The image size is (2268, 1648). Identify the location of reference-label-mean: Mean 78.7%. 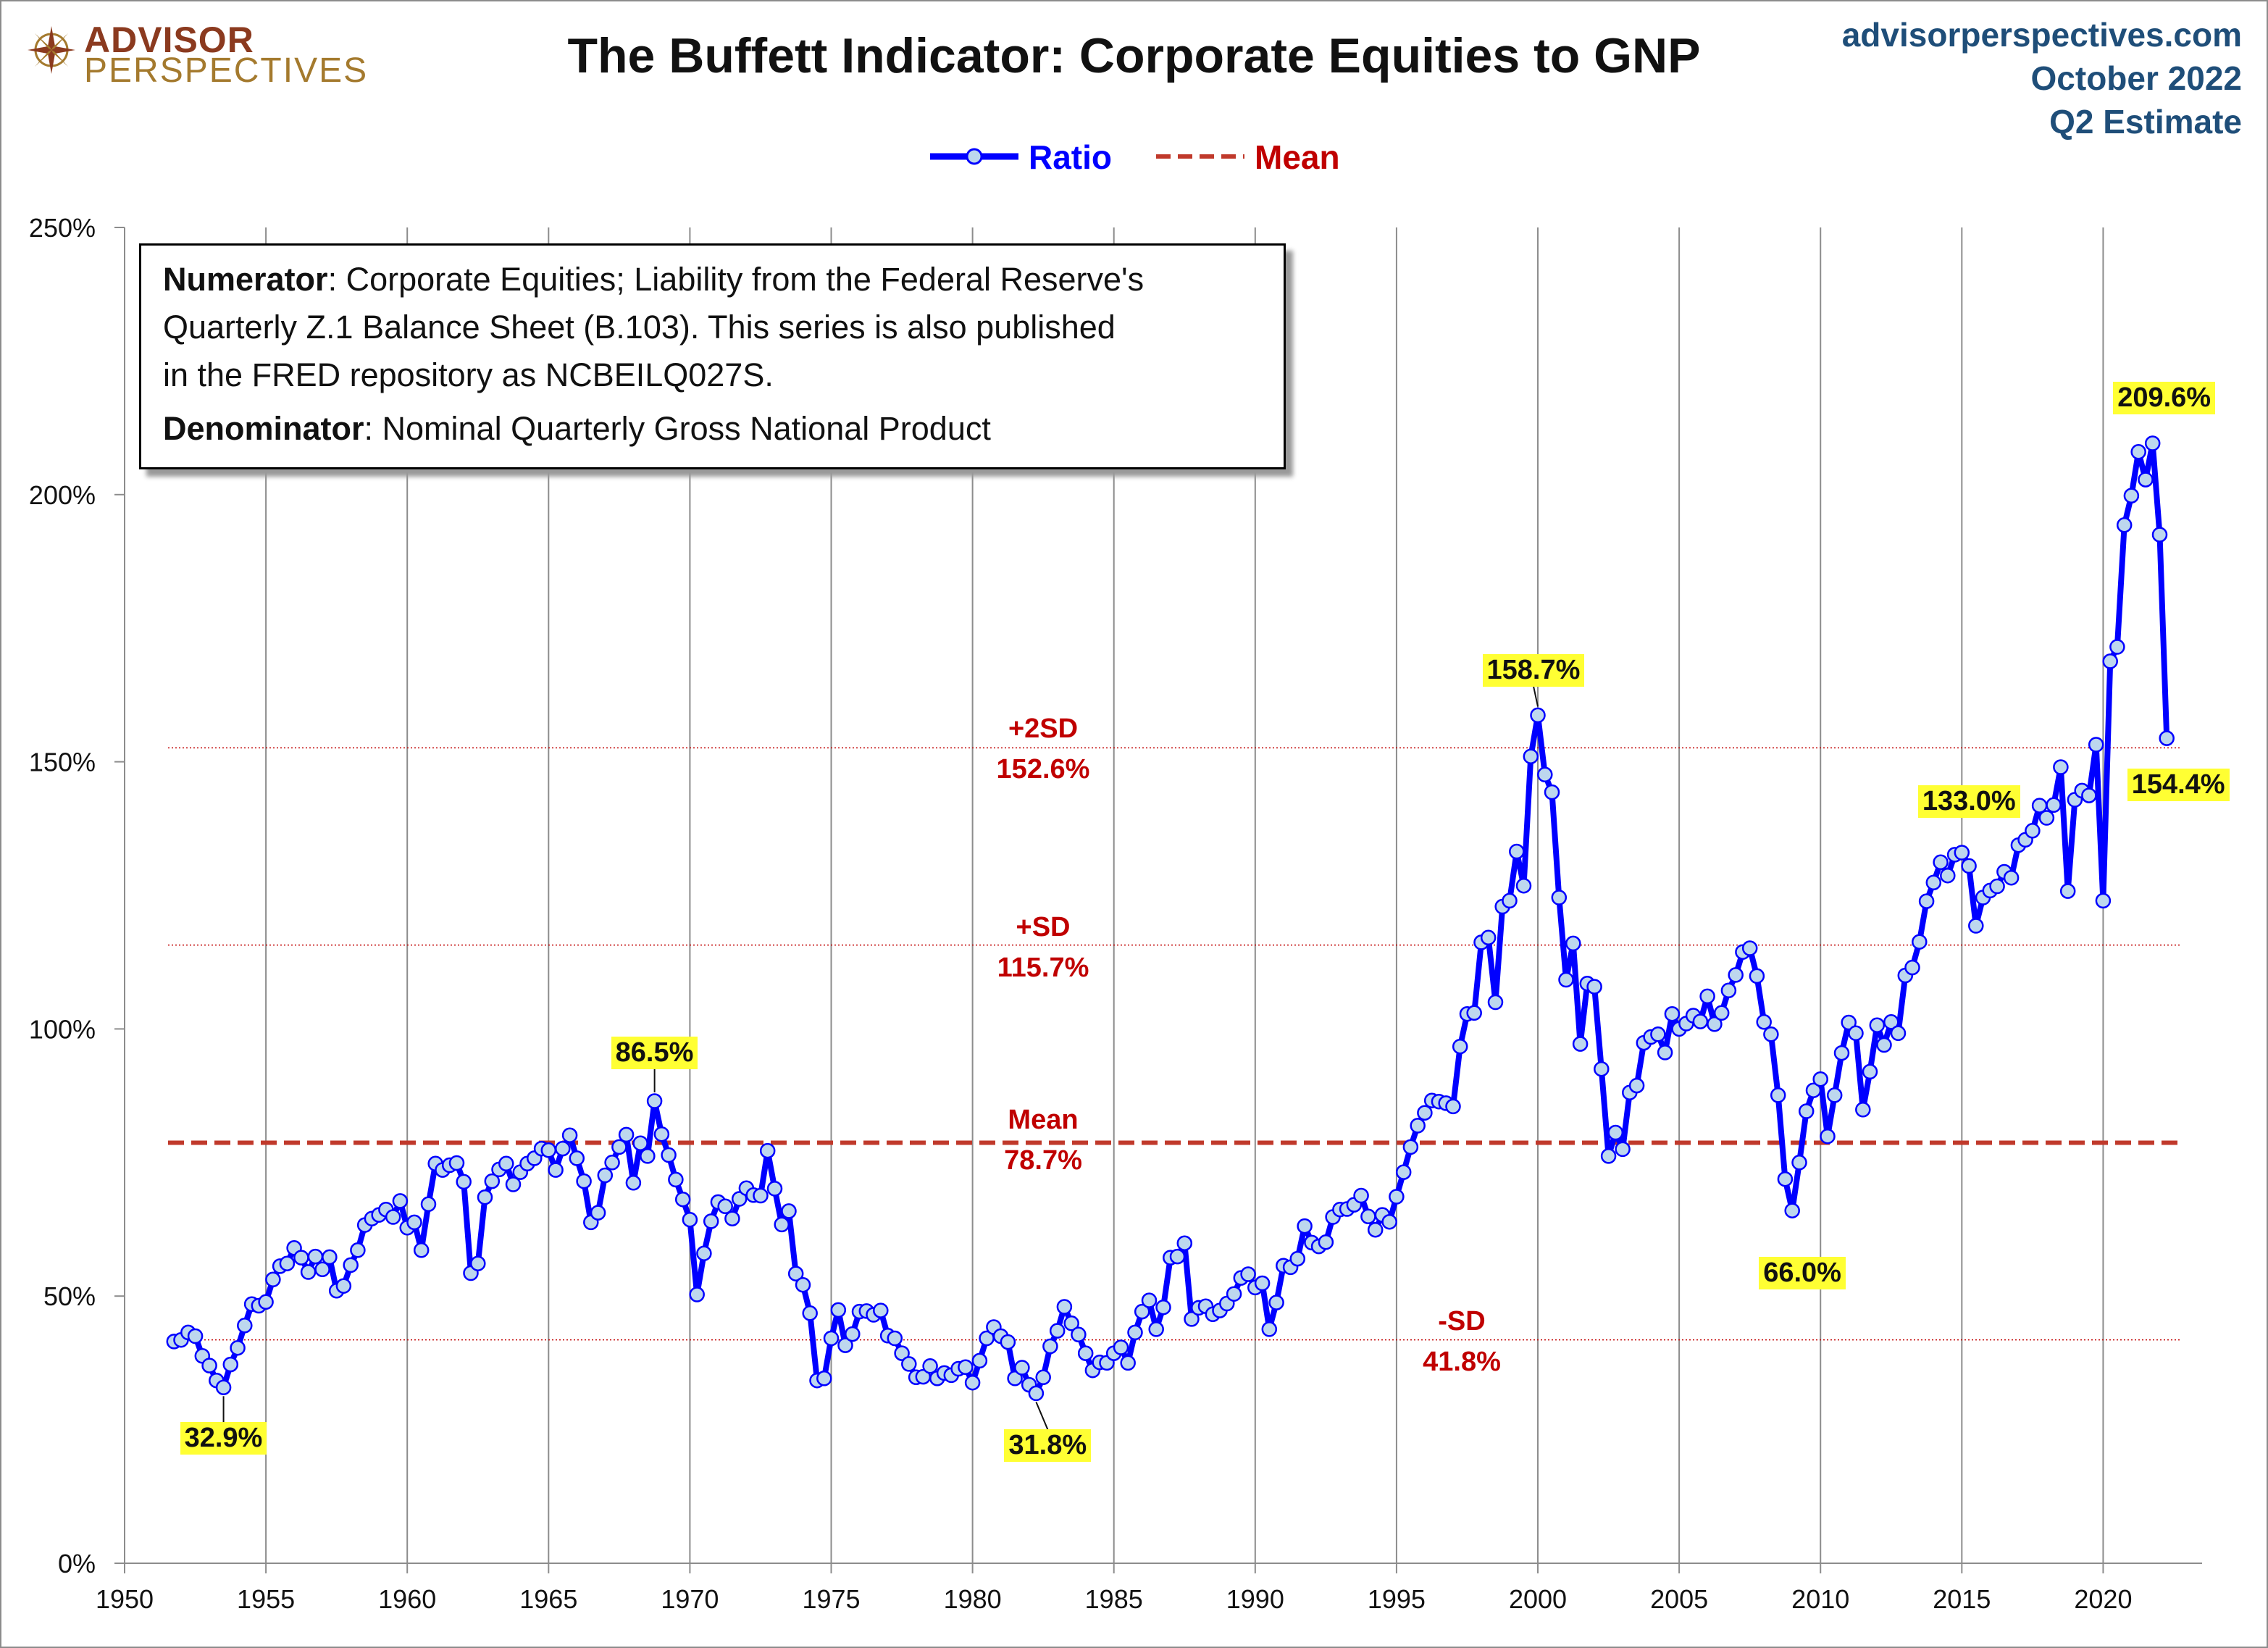
(1043, 1140).